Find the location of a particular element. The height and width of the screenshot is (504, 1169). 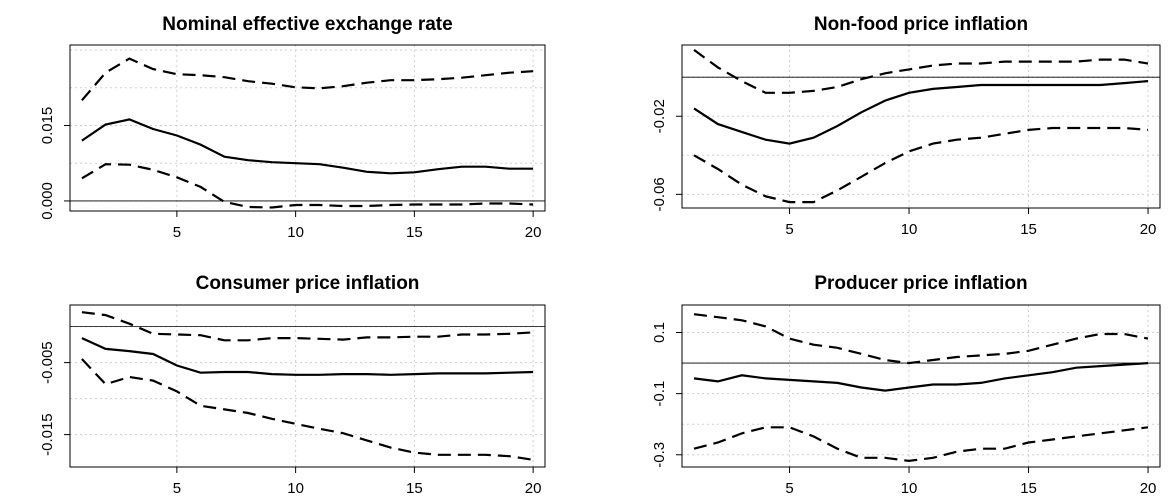

y-tick-label: -0.3 is located at coordinates (659, 455).